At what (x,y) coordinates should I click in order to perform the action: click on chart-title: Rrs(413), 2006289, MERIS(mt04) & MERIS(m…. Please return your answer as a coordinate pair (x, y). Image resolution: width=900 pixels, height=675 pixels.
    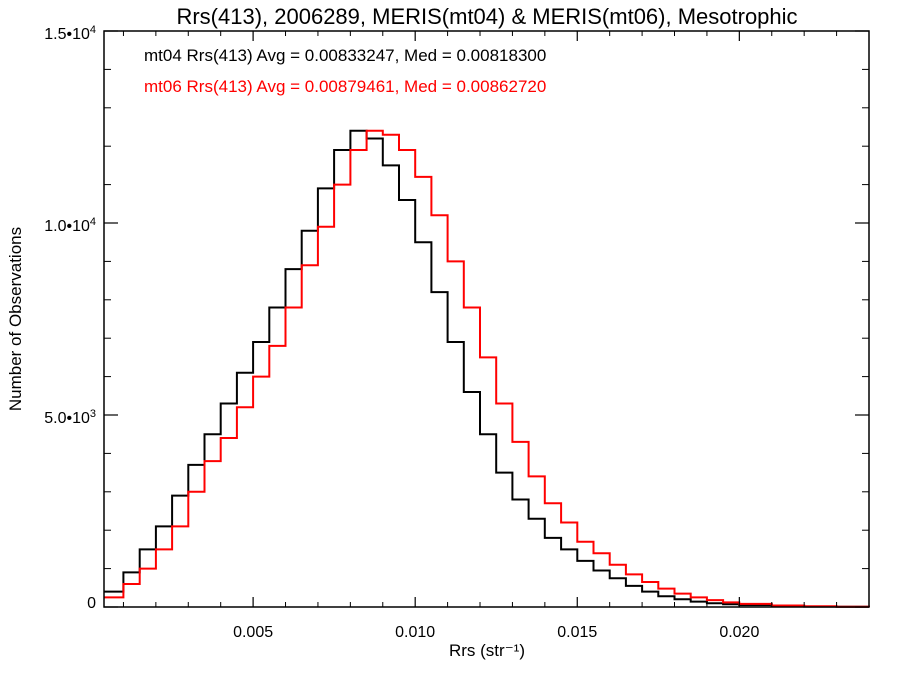
    Looking at the image, I should click on (486, 16).